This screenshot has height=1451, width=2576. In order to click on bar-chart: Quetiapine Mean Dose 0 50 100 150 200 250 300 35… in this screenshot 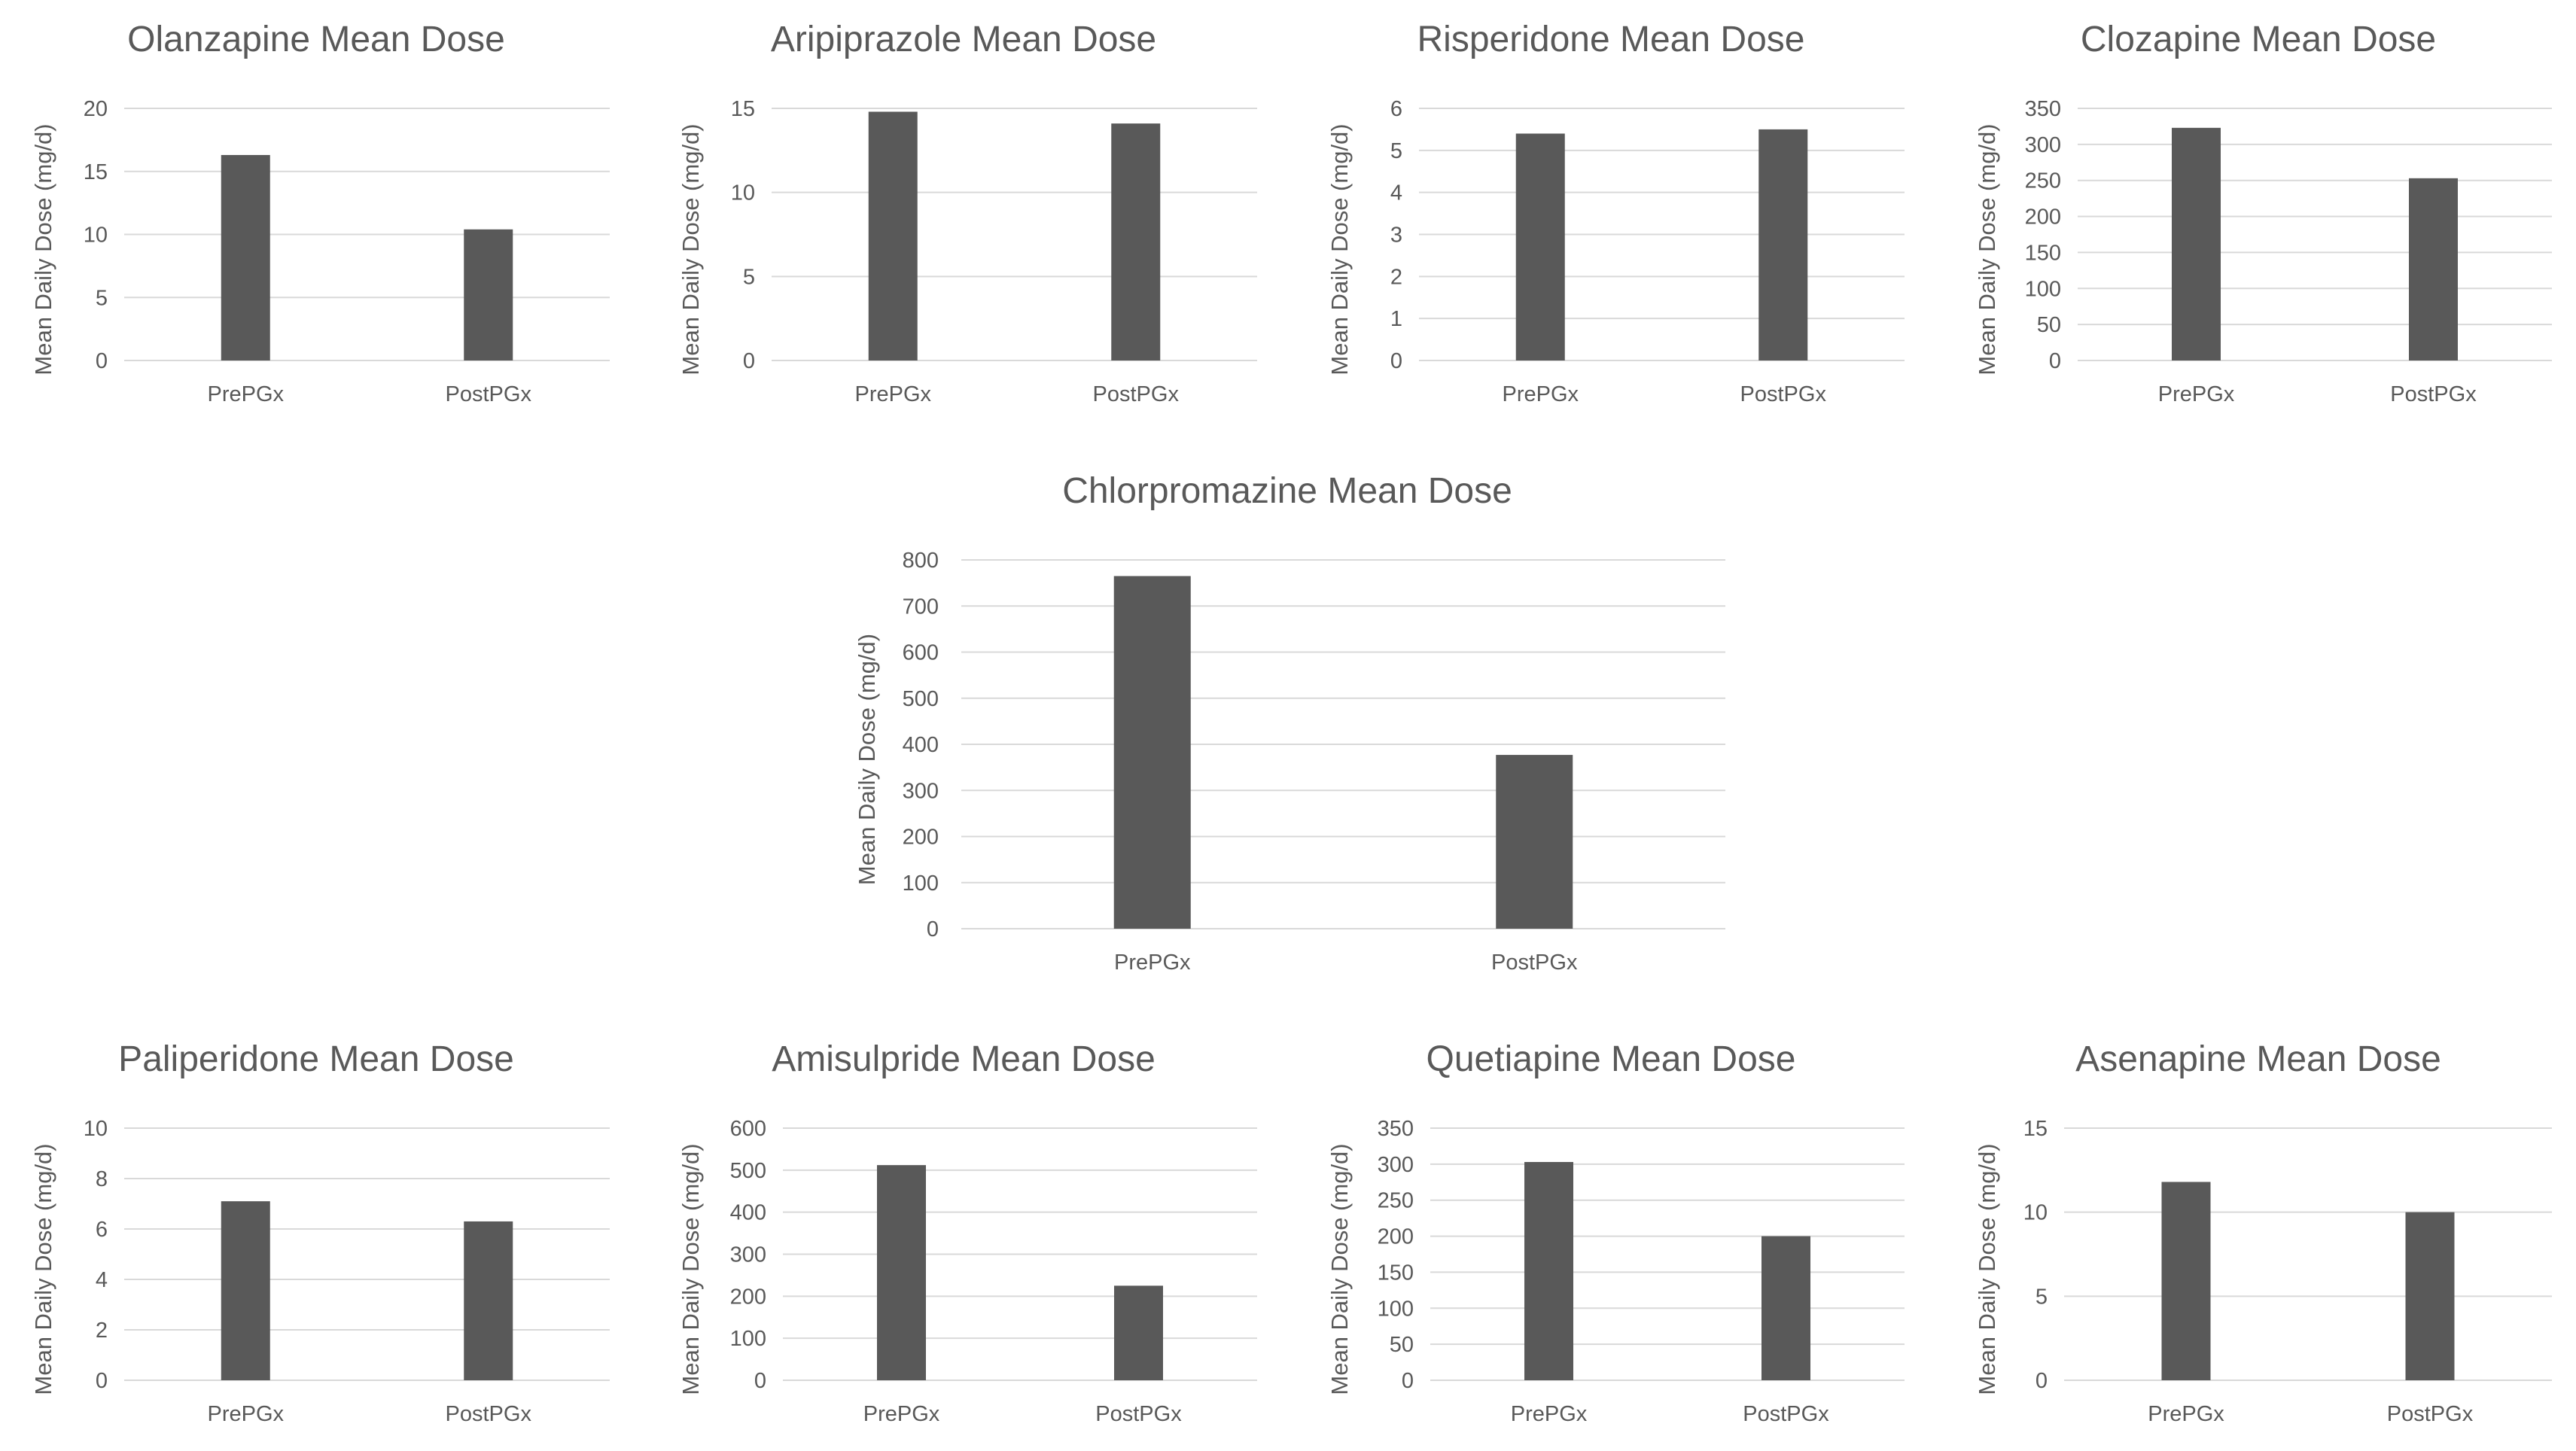, I will do `click(1616, 1232)`.